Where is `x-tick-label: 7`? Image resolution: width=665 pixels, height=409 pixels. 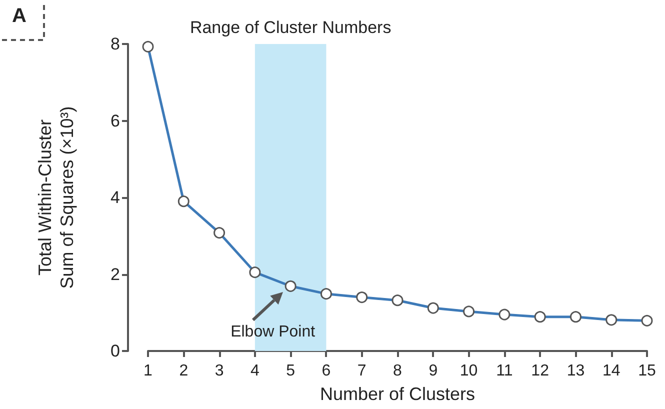 x-tick-label: 7 is located at coordinates (361, 371).